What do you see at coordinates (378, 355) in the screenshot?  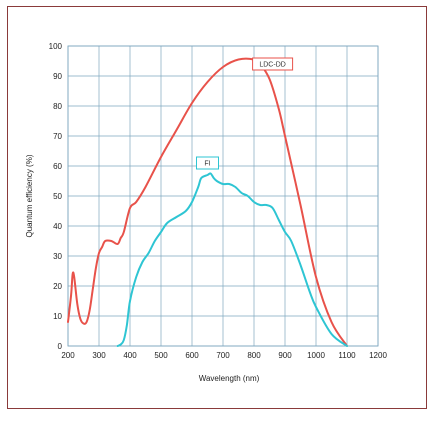 I see `x-tick-label: 1200` at bounding box center [378, 355].